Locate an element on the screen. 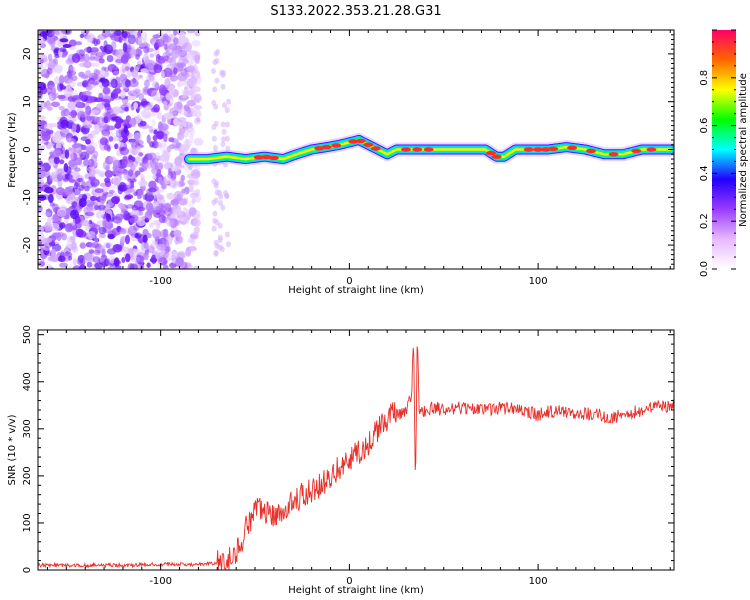 The width and height of the screenshot is (750, 600). x-tick-label: -100 is located at coordinates (160, 581).